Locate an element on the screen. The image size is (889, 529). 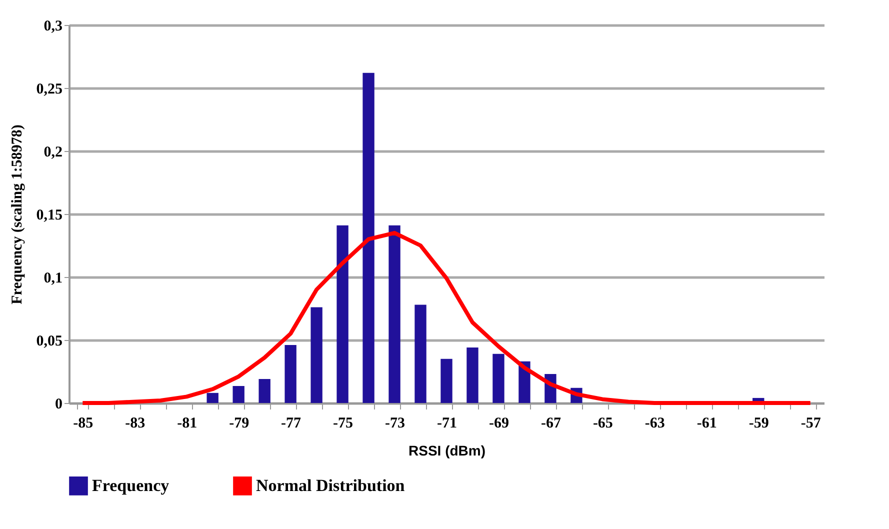
y-tick-label: 0,15 is located at coordinates (49, 216).